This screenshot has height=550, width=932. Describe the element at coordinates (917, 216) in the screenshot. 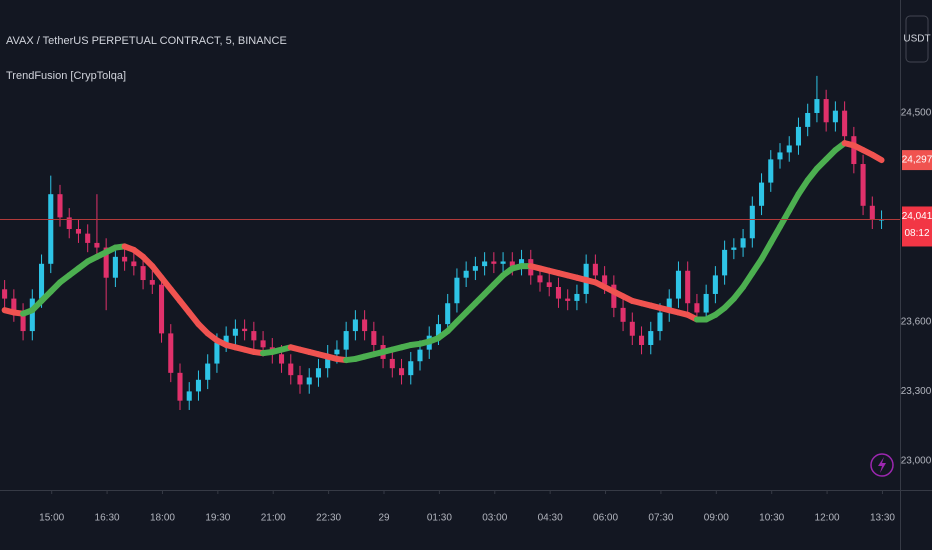

I see `last-price-label: 24,041` at that location.